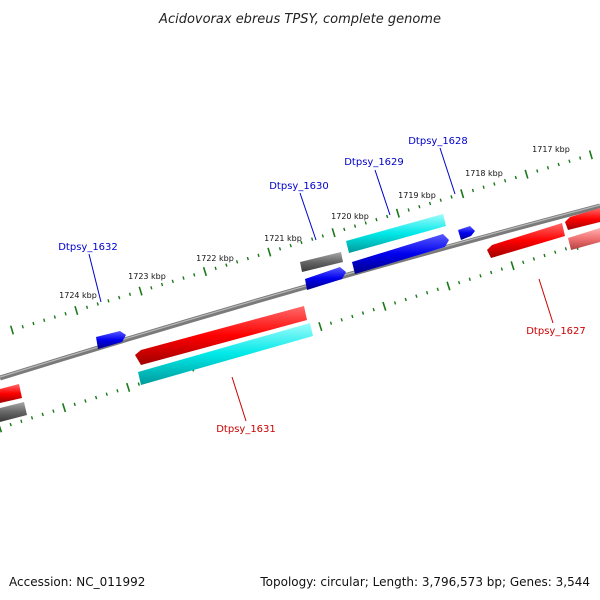 The image size is (600, 600). Describe the element at coordinates (556, 331) in the screenshot. I see `gene-label-dtpsy-1627: Dtpsy_1627` at that location.